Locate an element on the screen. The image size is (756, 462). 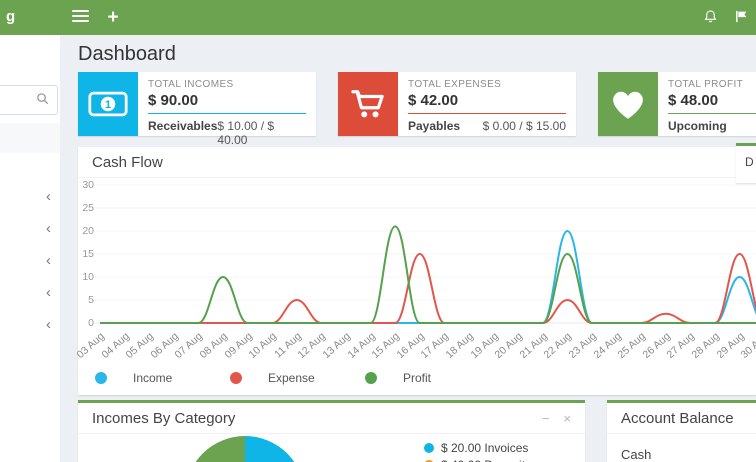
y-axis-tick-label: 0 is located at coordinates (91, 323).